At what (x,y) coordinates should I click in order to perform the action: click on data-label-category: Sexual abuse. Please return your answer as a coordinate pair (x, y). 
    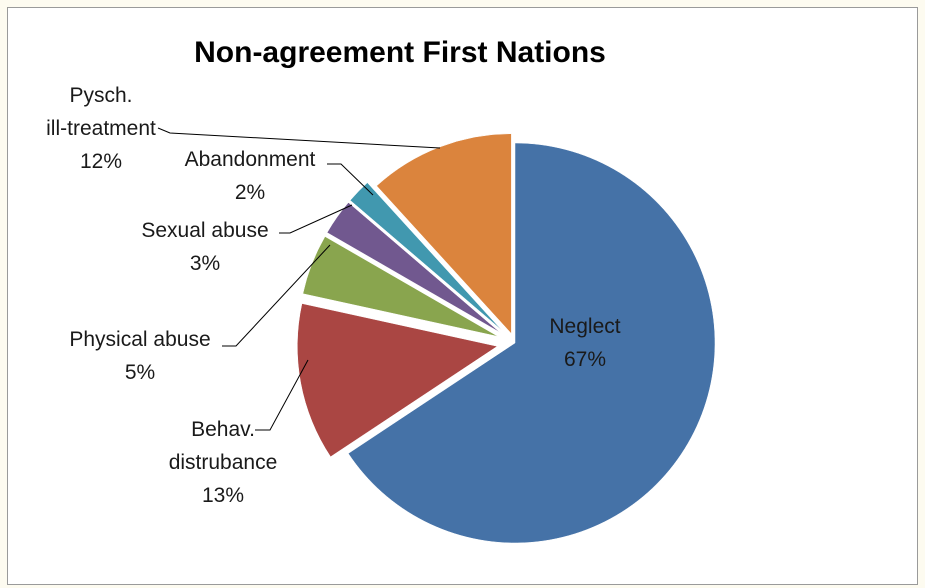
    Looking at the image, I should click on (204, 230).